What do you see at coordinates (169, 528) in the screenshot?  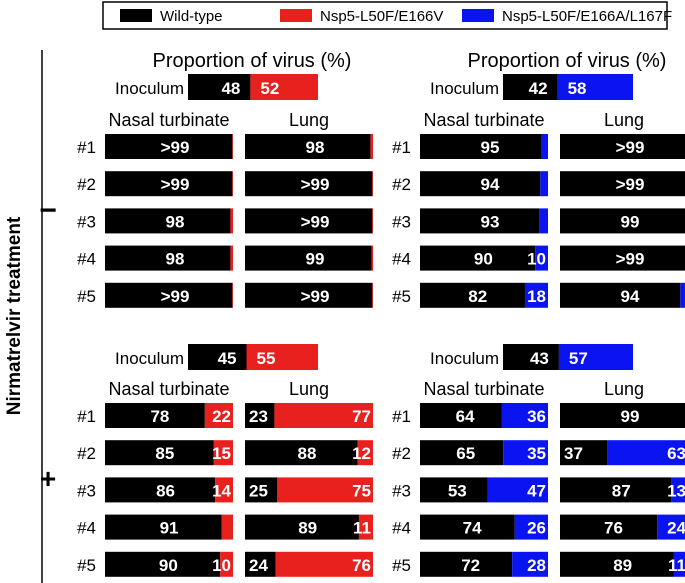 I see `nasal-wt-value: 91` at bounding box center [169, 528].